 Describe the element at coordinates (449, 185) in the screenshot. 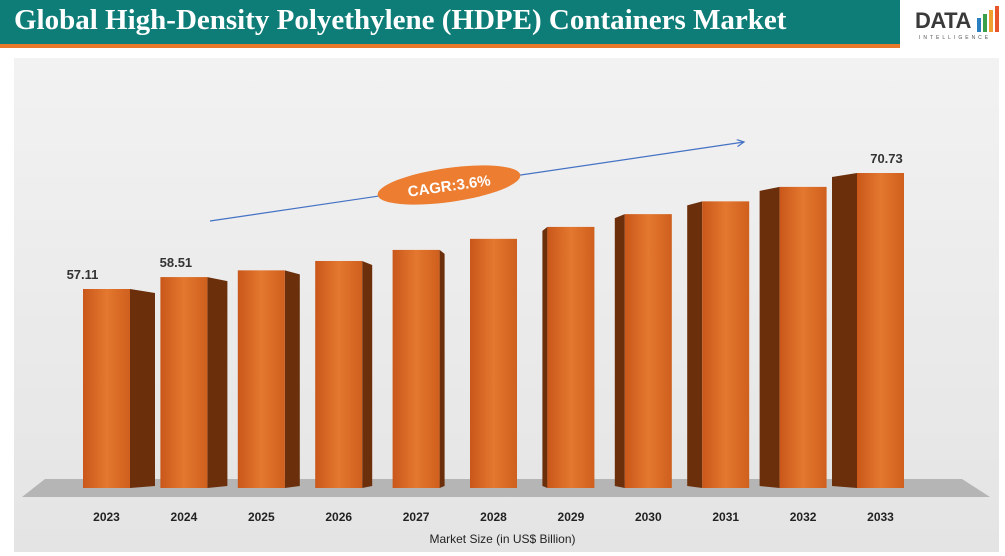

I see `cagr-badge` at that location.